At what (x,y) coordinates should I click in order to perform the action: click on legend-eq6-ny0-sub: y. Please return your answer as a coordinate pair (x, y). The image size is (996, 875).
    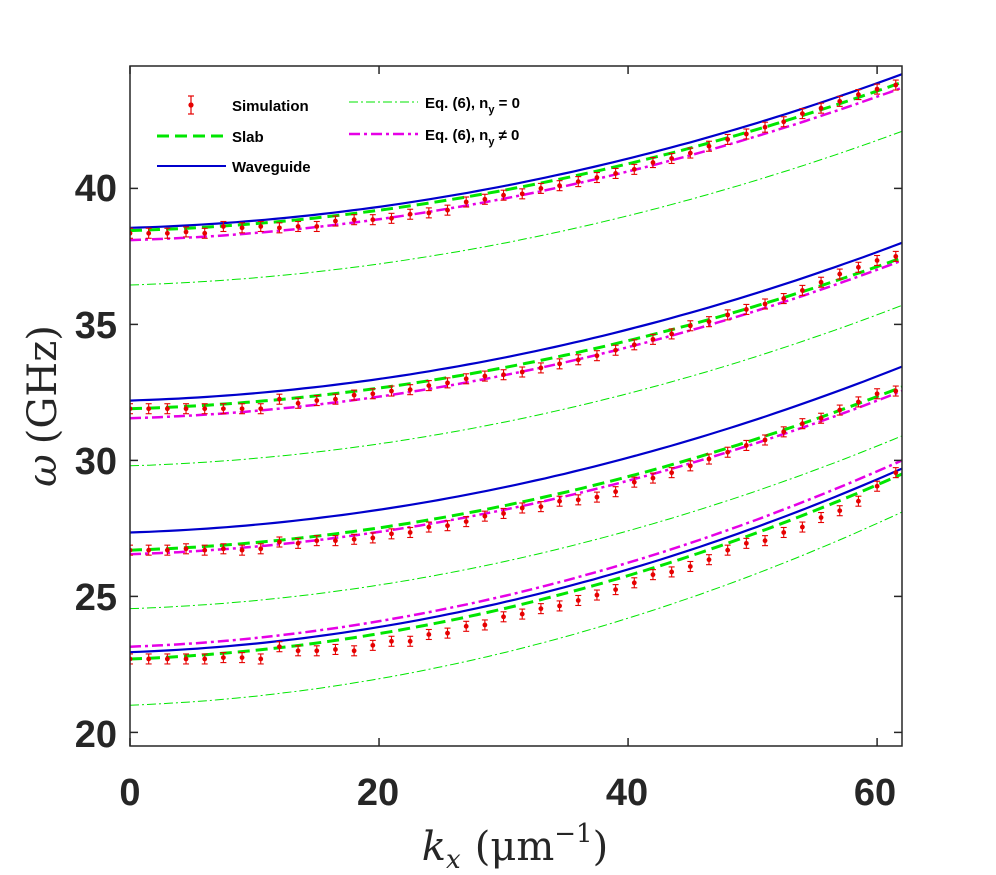
    Looking at the image, I should click on (491, 110).